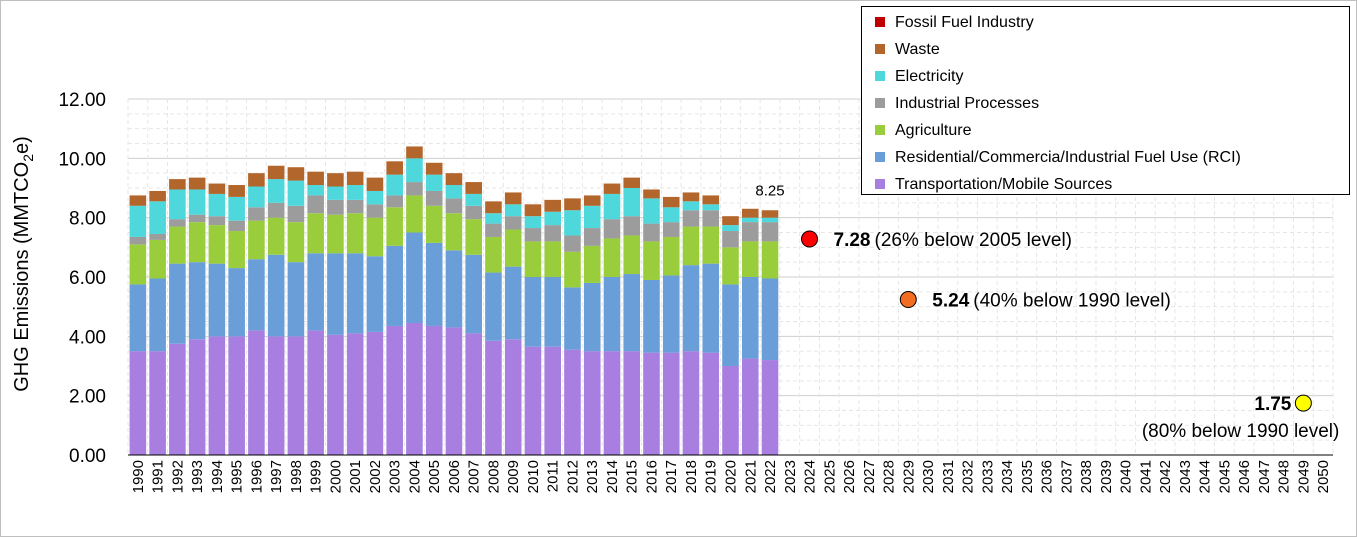 The width and height of the screenshot is (1357, 537). I want to click on x-tick-label: 2004, so click(414, 476).